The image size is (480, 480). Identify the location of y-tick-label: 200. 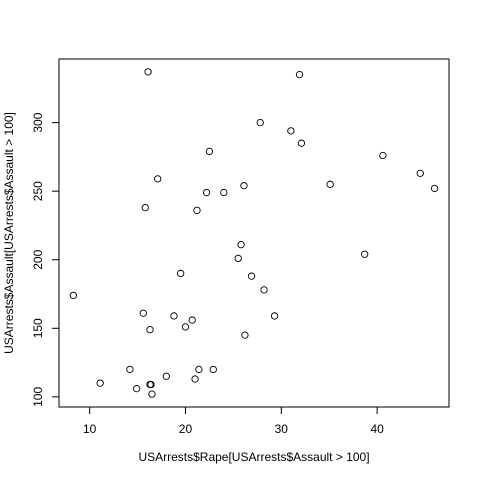
(38, 259).